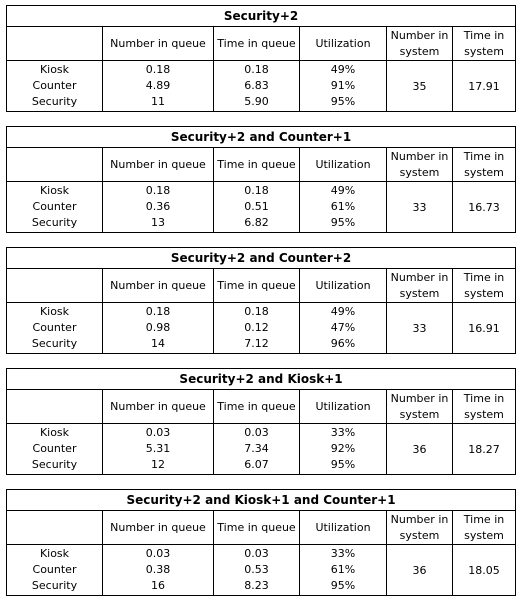  What do you see at coordinates (261, 137) in the screenshot?
I see `scenario-title: Security+2 and Counter+1` at bounding box center [261, 137].